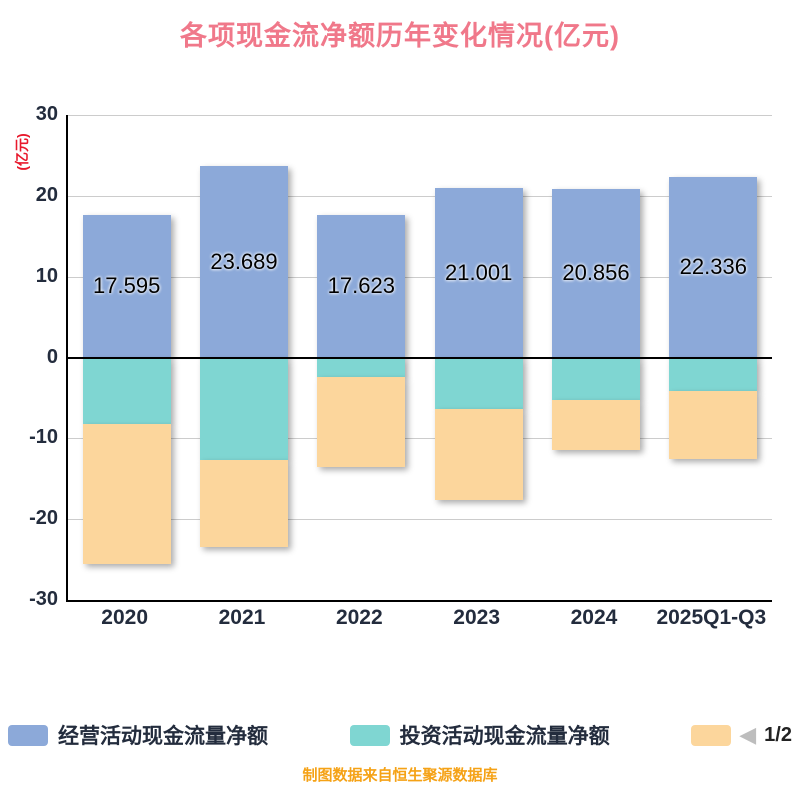 This screenshot has width=800, height=800. Describe the element at coordinates (125, 617) in the screenshot. I see `x-tick-label: 2020` at that location.